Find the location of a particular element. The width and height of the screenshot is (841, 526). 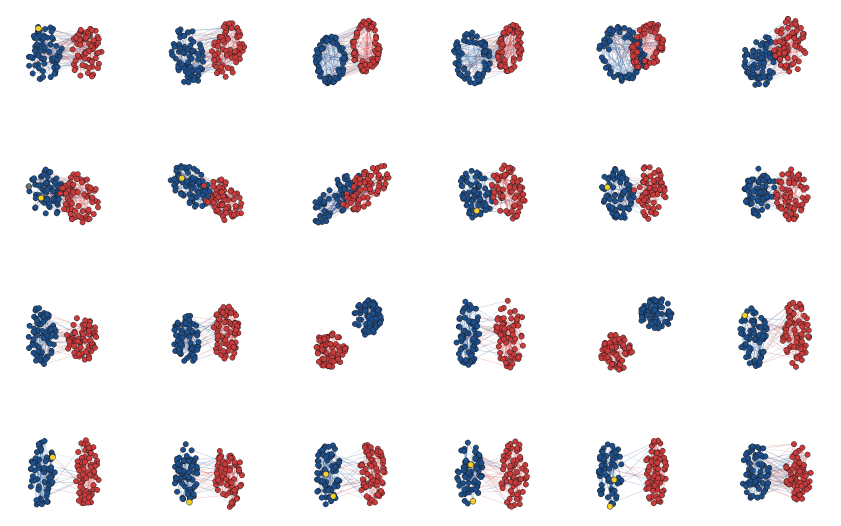

network-panel-r1c1 is located at coordinates (65, 53).